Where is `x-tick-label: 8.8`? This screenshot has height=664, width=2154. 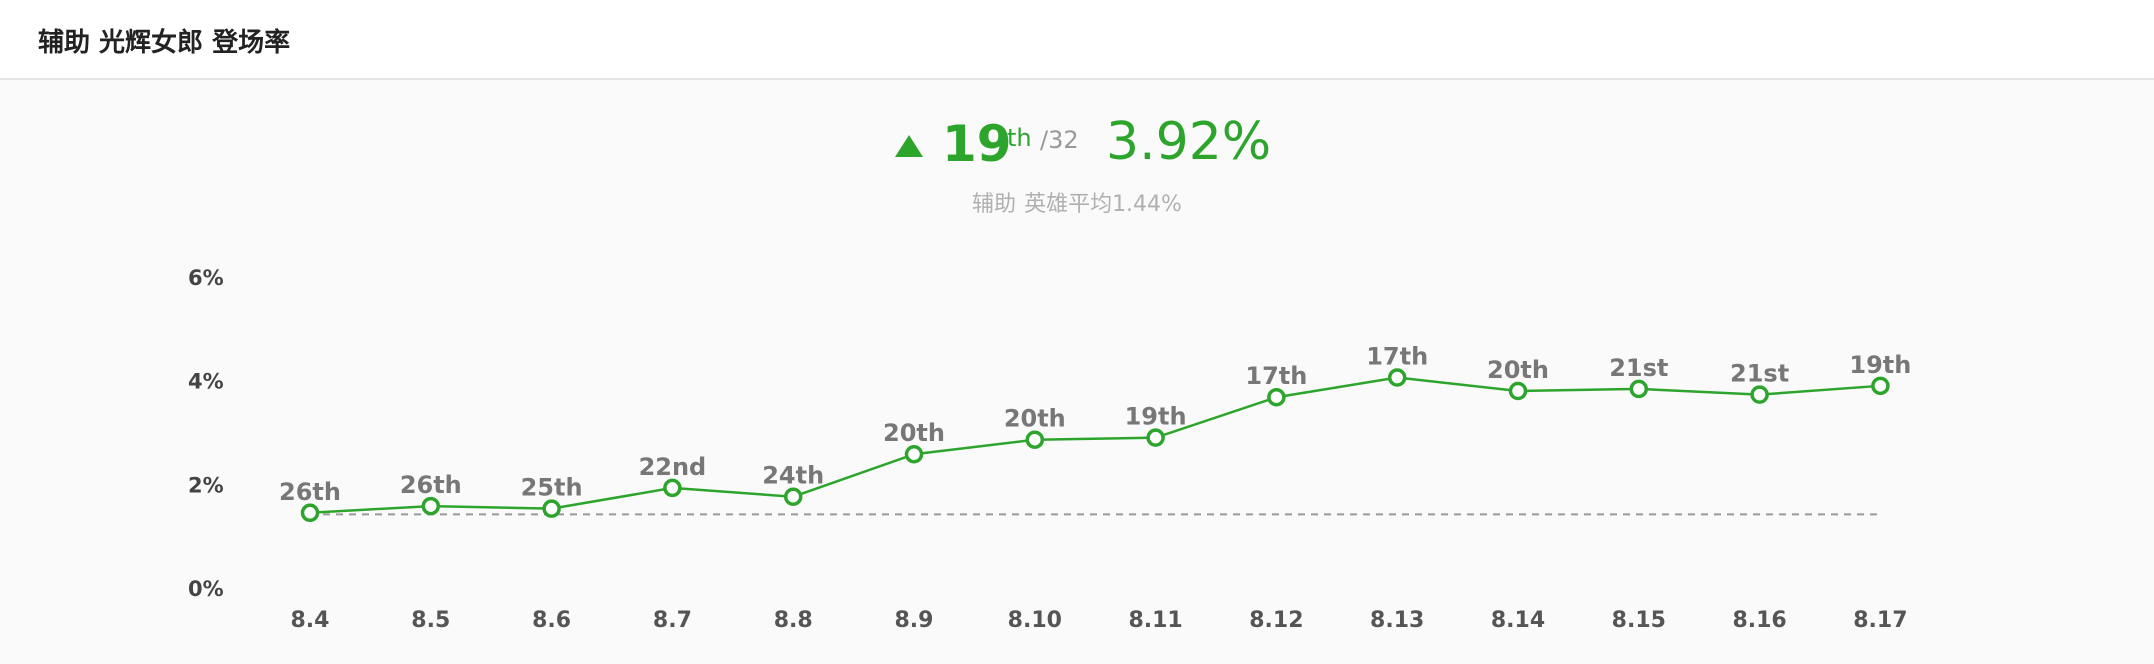 x-tick-label: 8.8 is located at coordinates (793, 620).